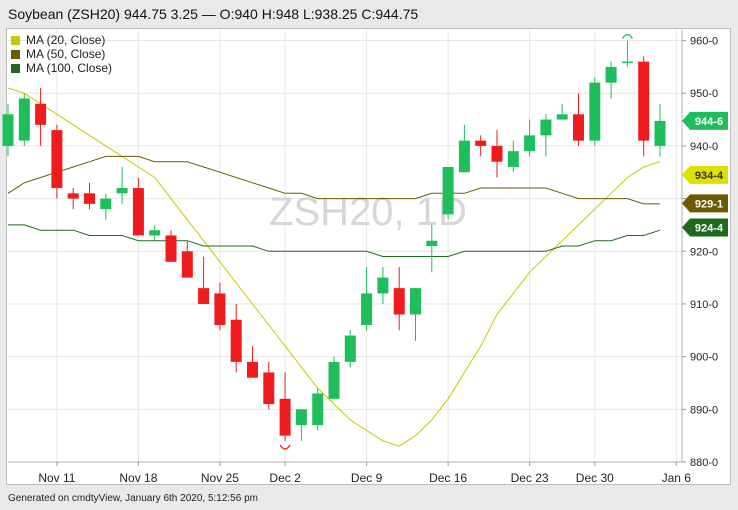 This screenshot has width=738, height=510. What do you see at coordinates (704, 463) in the screenshot?
I see `y-tick-label: 880-0` at bounding box center [704, 463].